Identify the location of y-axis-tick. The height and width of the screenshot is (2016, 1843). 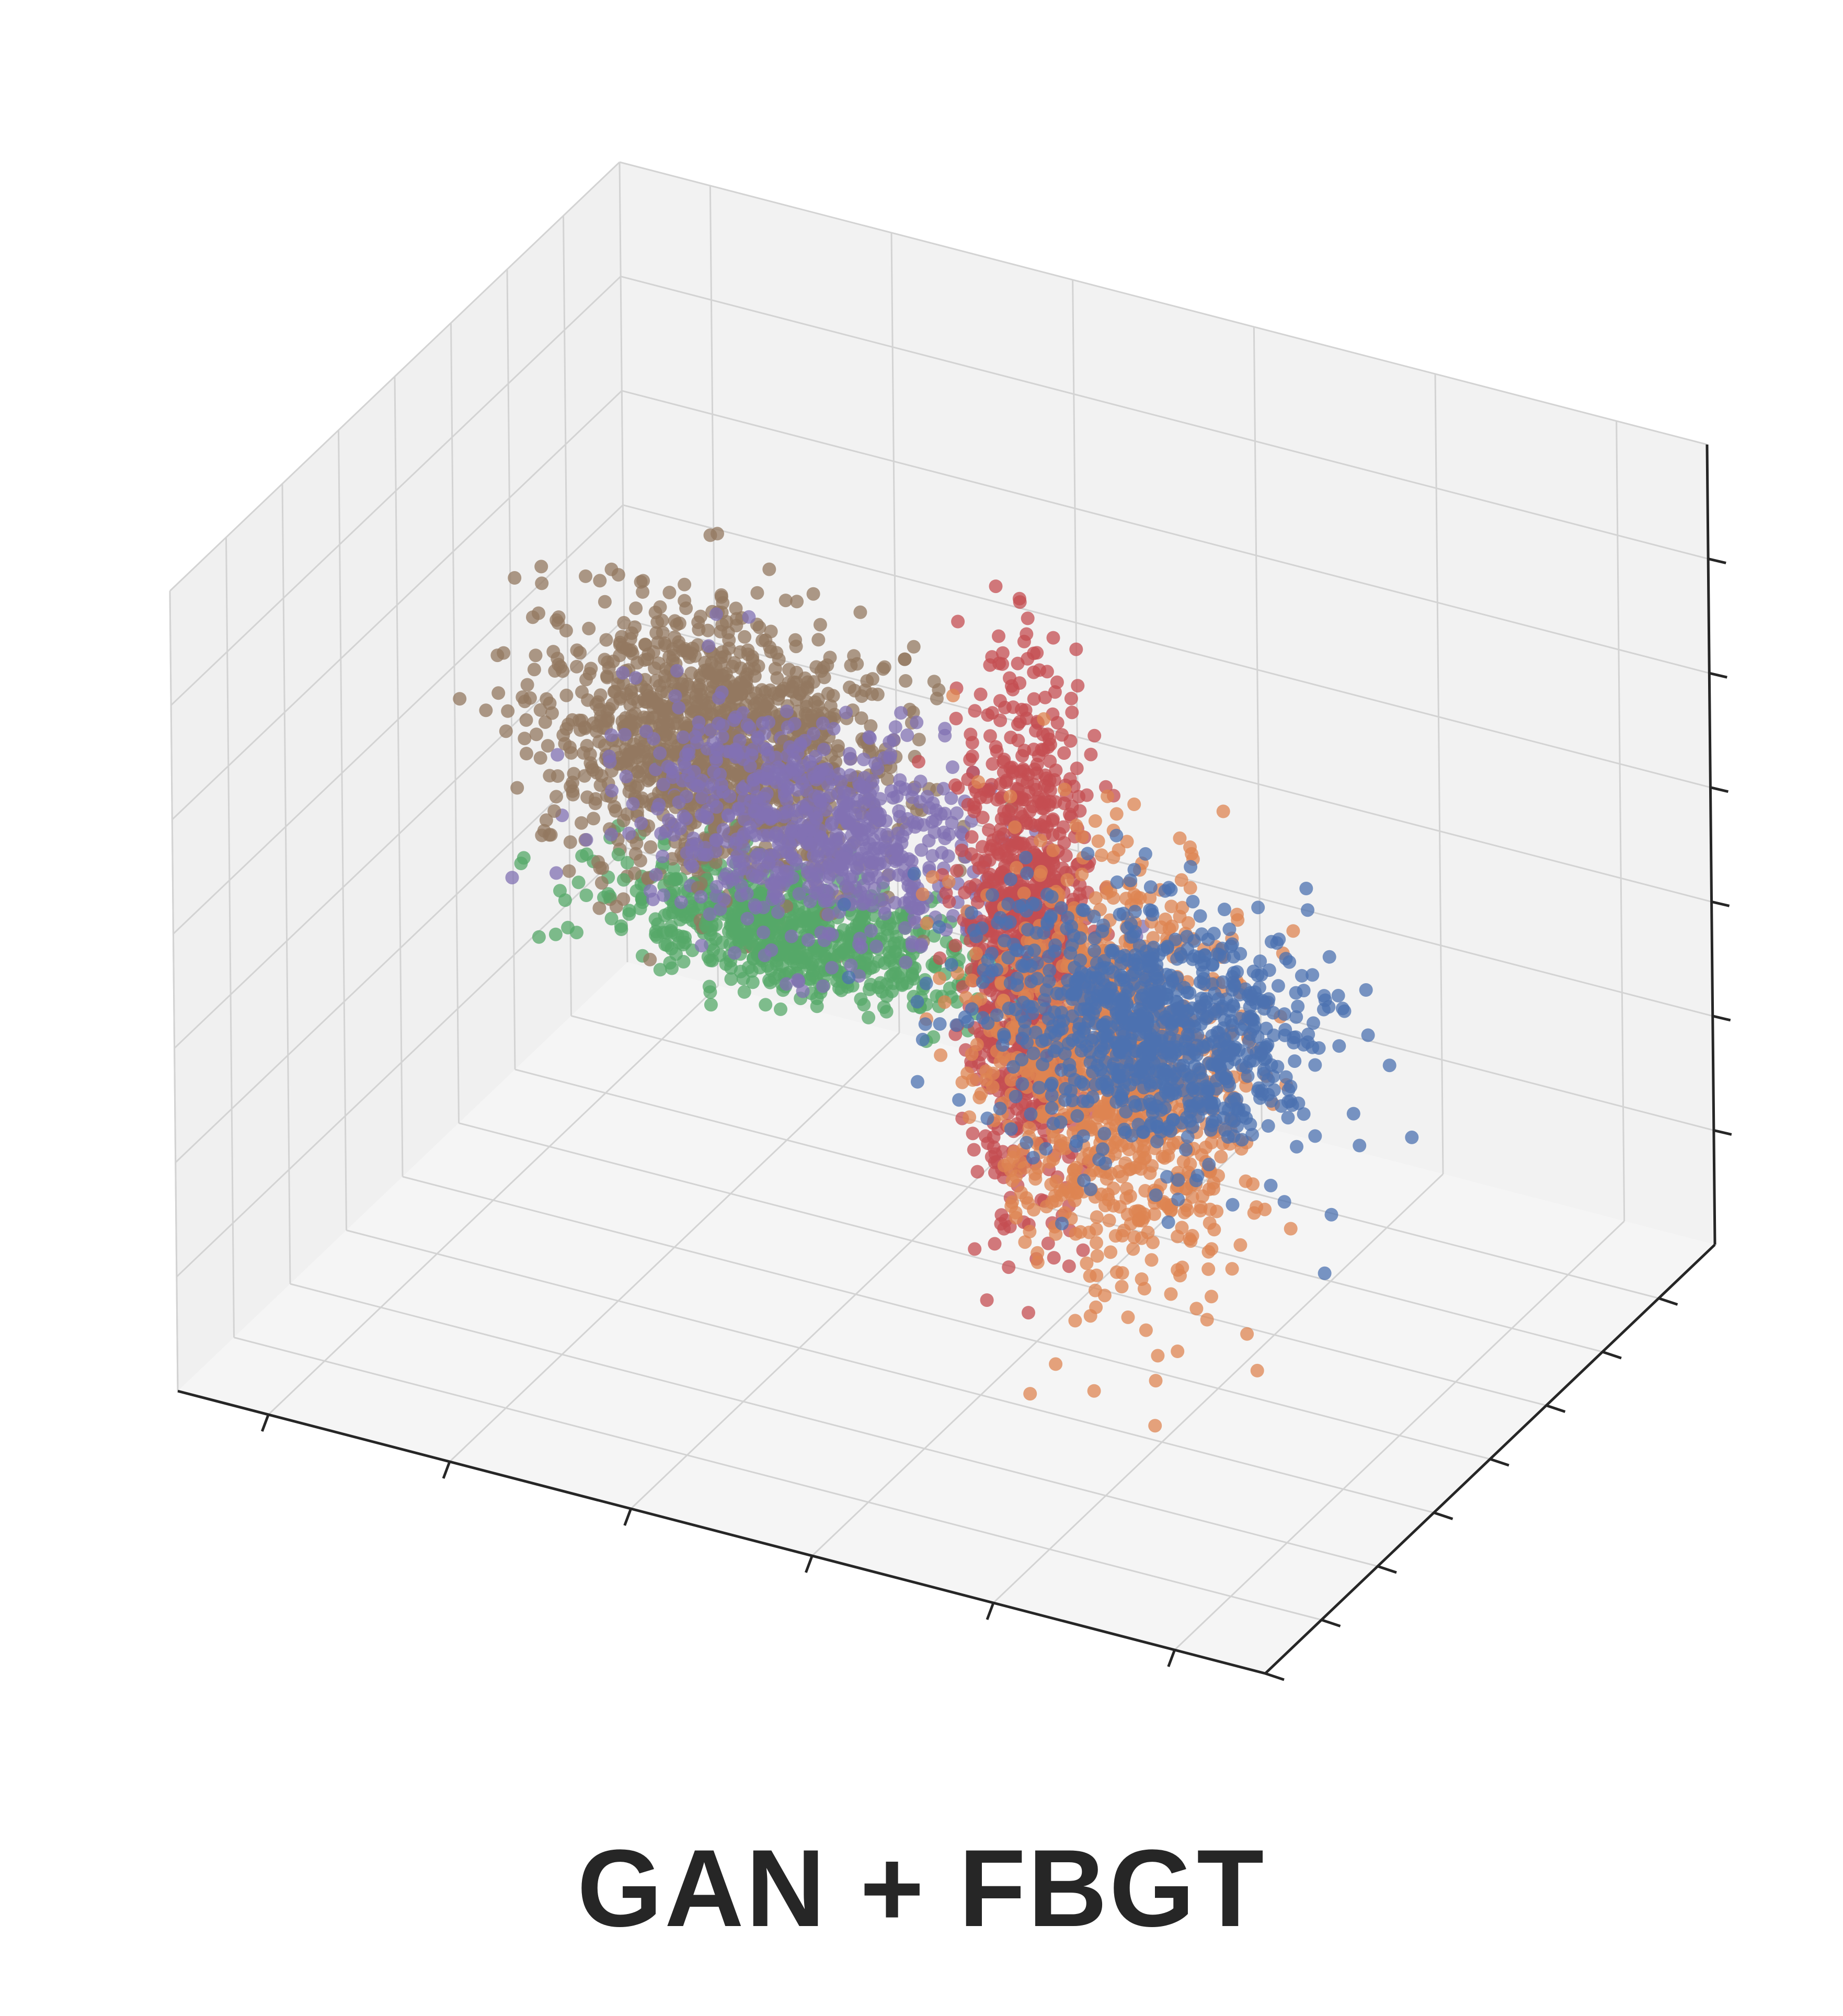
(1556, 1408).